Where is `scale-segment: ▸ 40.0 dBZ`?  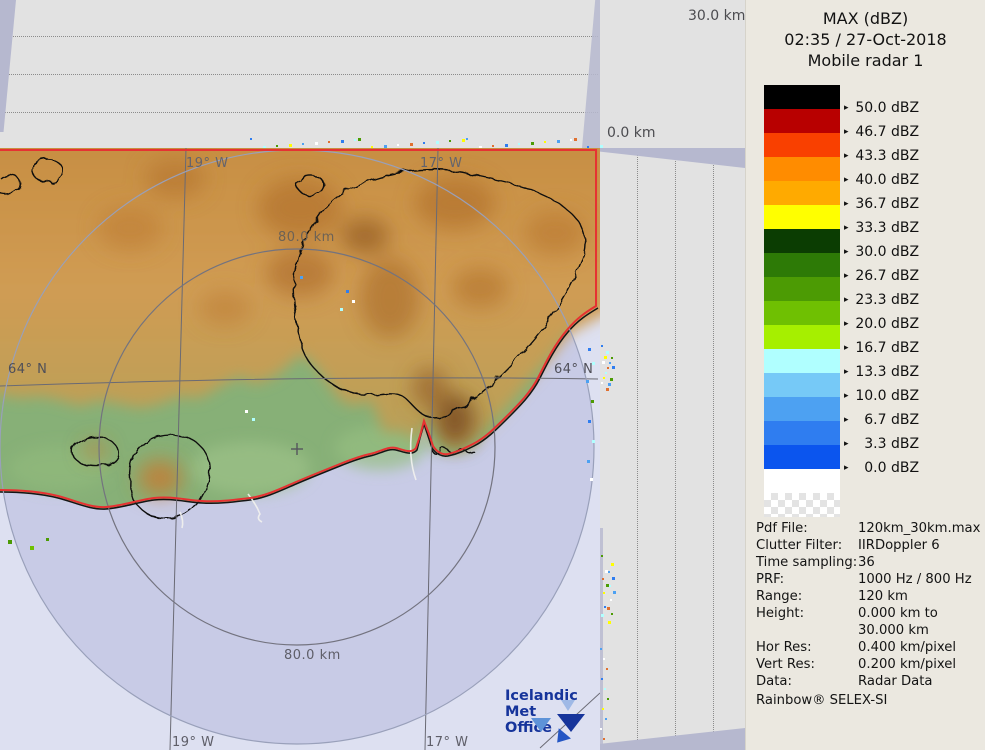
scale-segment: ▸ 40.0 dBZ is located at coordinates (869, 172).